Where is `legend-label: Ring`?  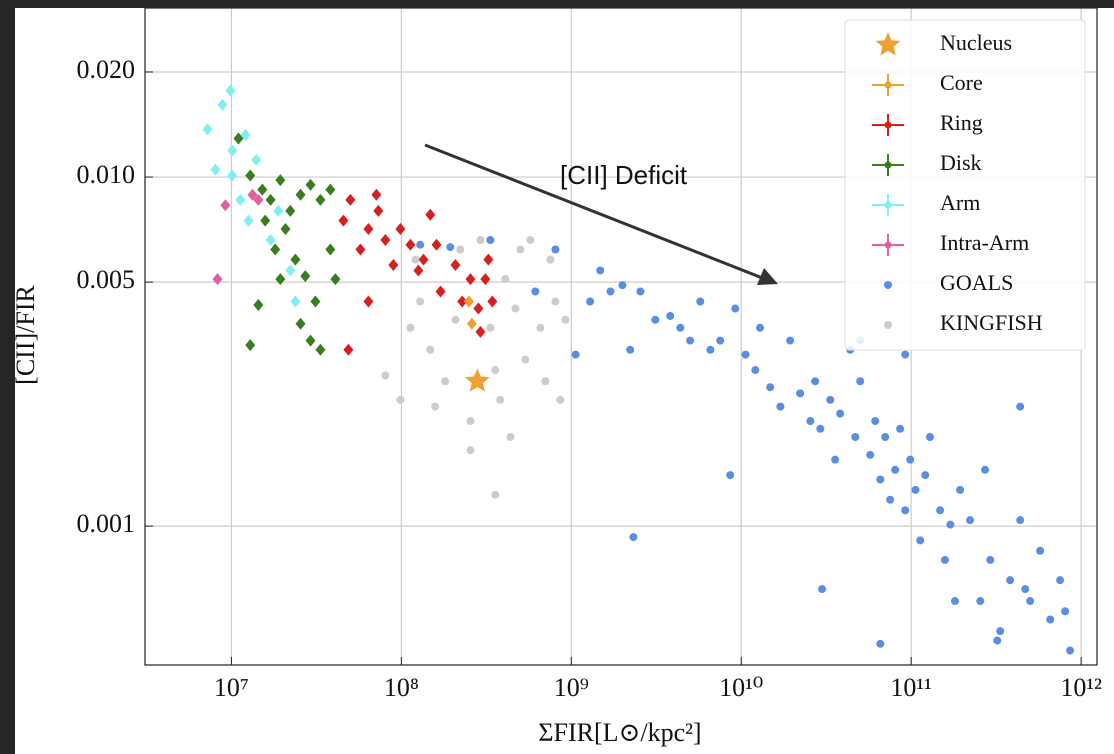
legend-label: Ring is located at coordinates (961, 122).